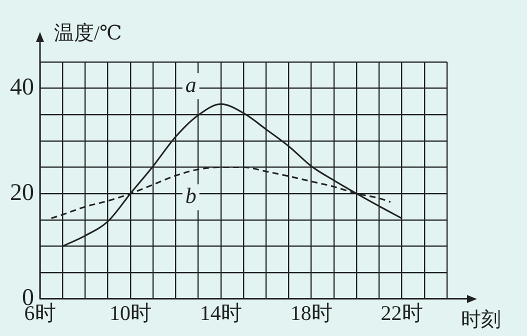 The width and height of the screenshot is (527, 336). Describe the element at coordinates (311, 312) in the screenshot. I see `x-tick-label: 18时` at that location.